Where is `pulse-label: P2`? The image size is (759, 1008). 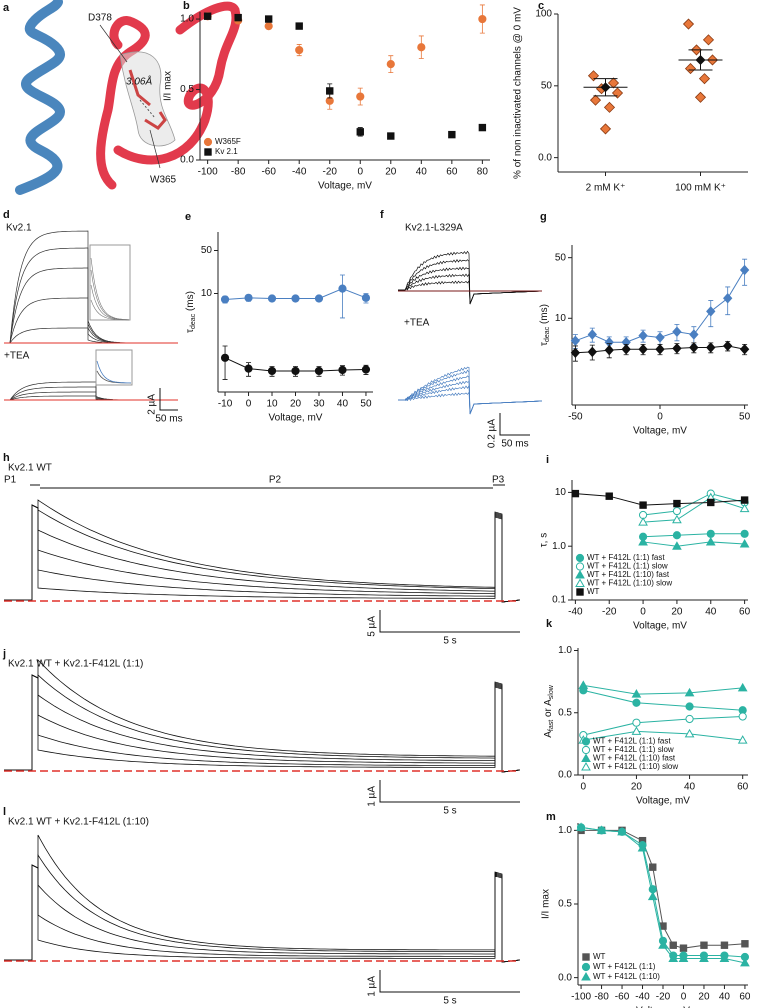 pulse-label: P2 is located at coordinates (275, 480).